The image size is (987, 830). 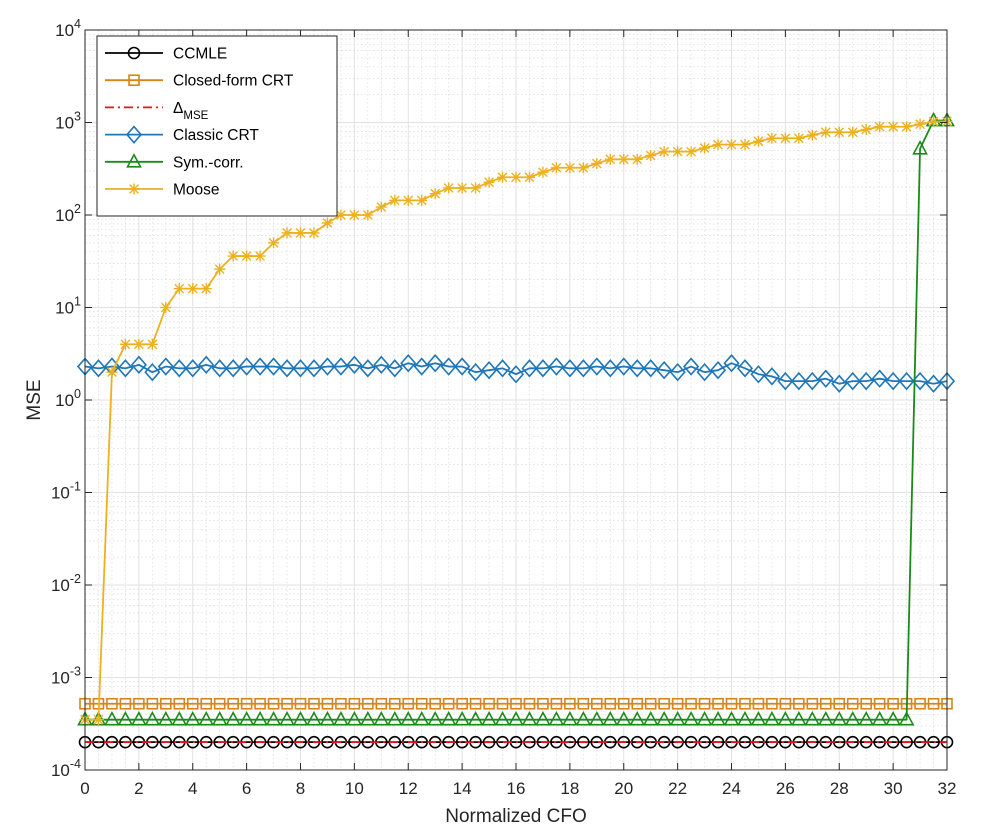 I want to click on y-tick-label: 10⁴, so click(x=68, y=28).